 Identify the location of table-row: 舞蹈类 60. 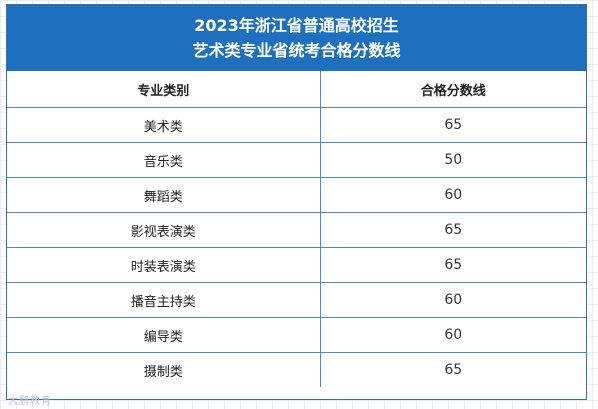
(296, 195).